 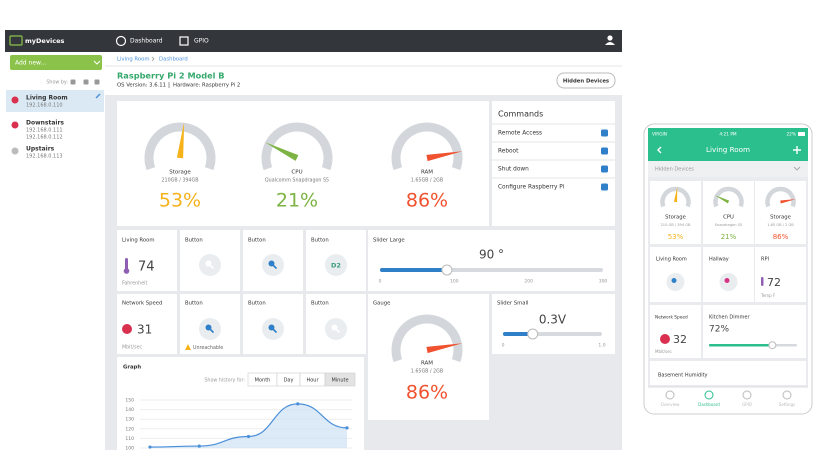 I want to click on breadcrumb-item: Dashboard, so click(x=173, y=60).